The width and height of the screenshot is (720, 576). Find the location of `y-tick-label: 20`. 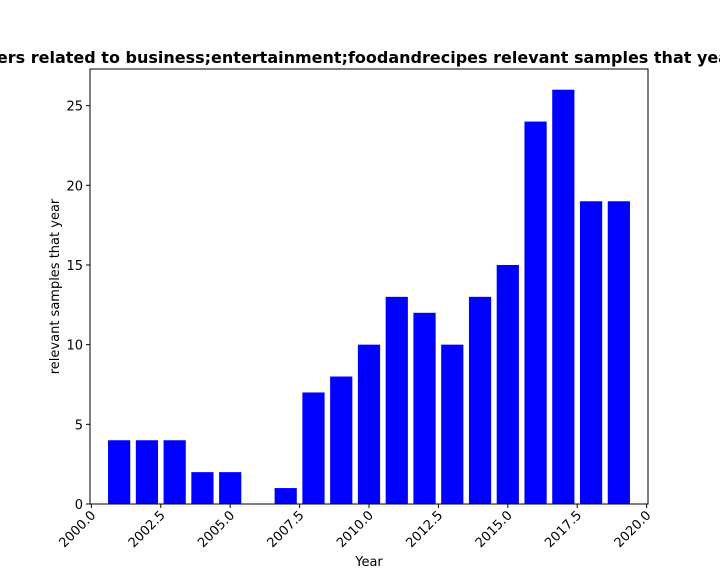

y-tick-label: 20 is located at coordinates (74, 186).